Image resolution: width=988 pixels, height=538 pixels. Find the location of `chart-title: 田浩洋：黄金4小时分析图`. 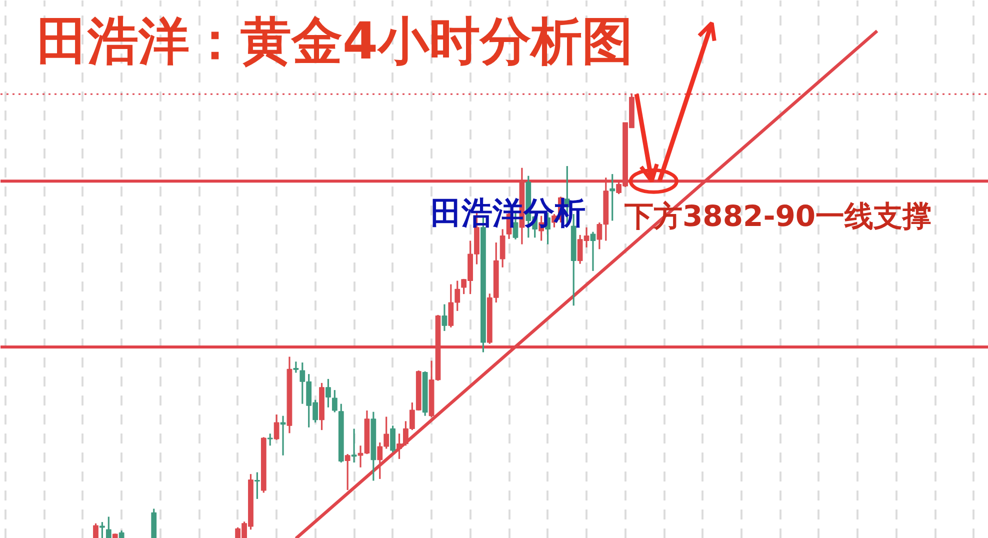

chart-title: 田浩洋：黄金4小时分析图 is located at coordinates (334, 42).